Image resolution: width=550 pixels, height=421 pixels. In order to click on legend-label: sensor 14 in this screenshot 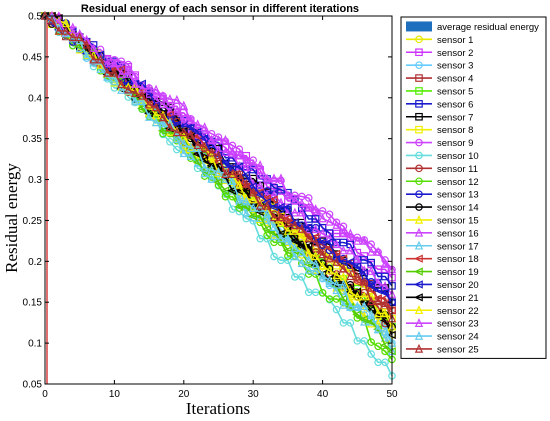, I will do `click(458, 208)`.